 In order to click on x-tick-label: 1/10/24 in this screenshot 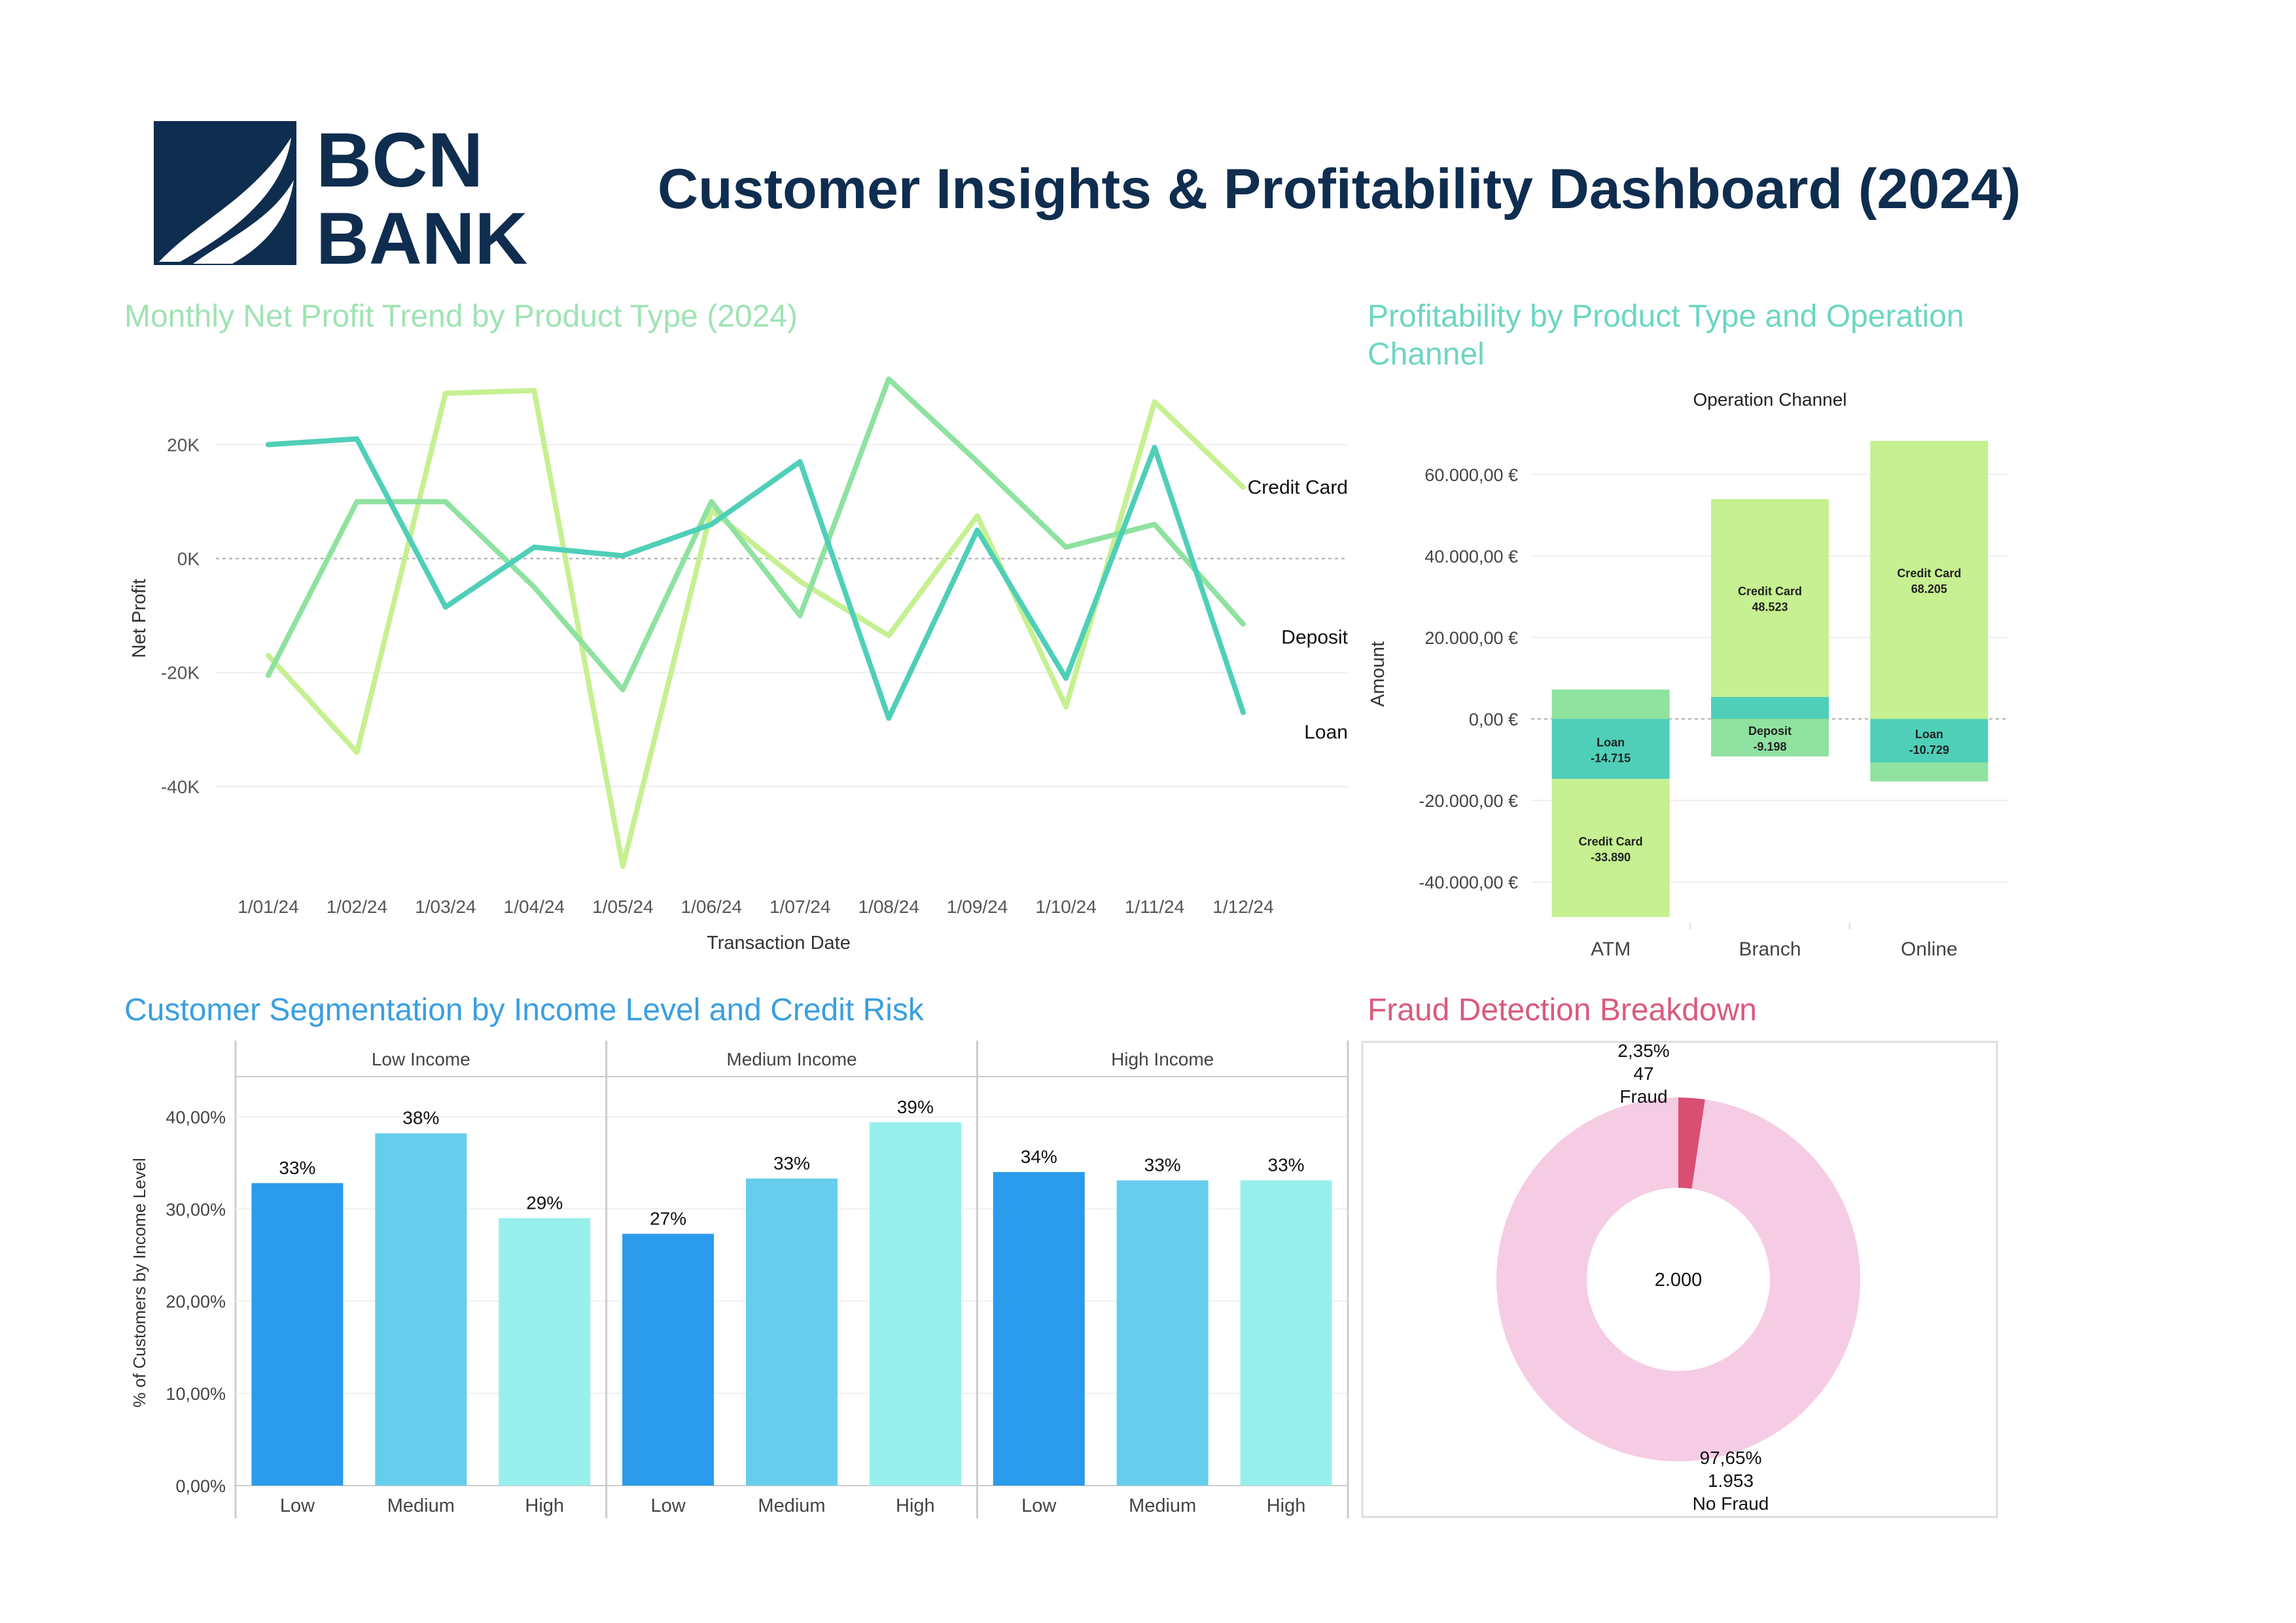, I will do `click(1065, 907)`.